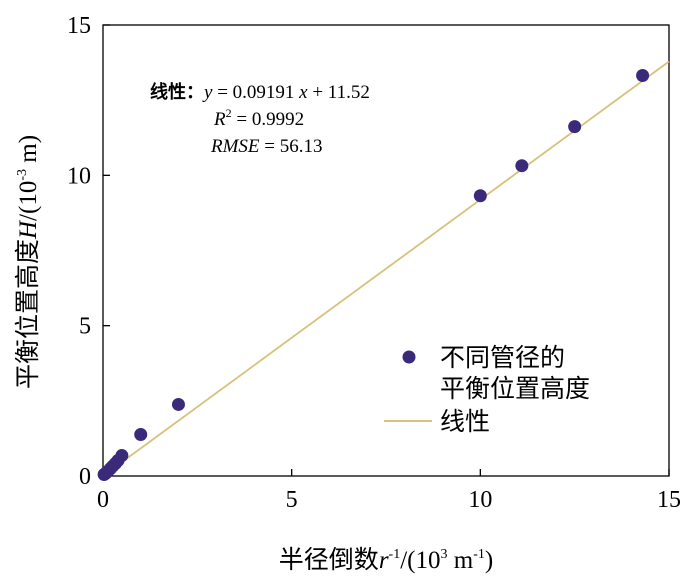 This screenshot has height=586, width=700. Describe the element at coordinates (266, 146) in the screenshot. I see `fit-rmse: RMSE = 56.13` at that location.